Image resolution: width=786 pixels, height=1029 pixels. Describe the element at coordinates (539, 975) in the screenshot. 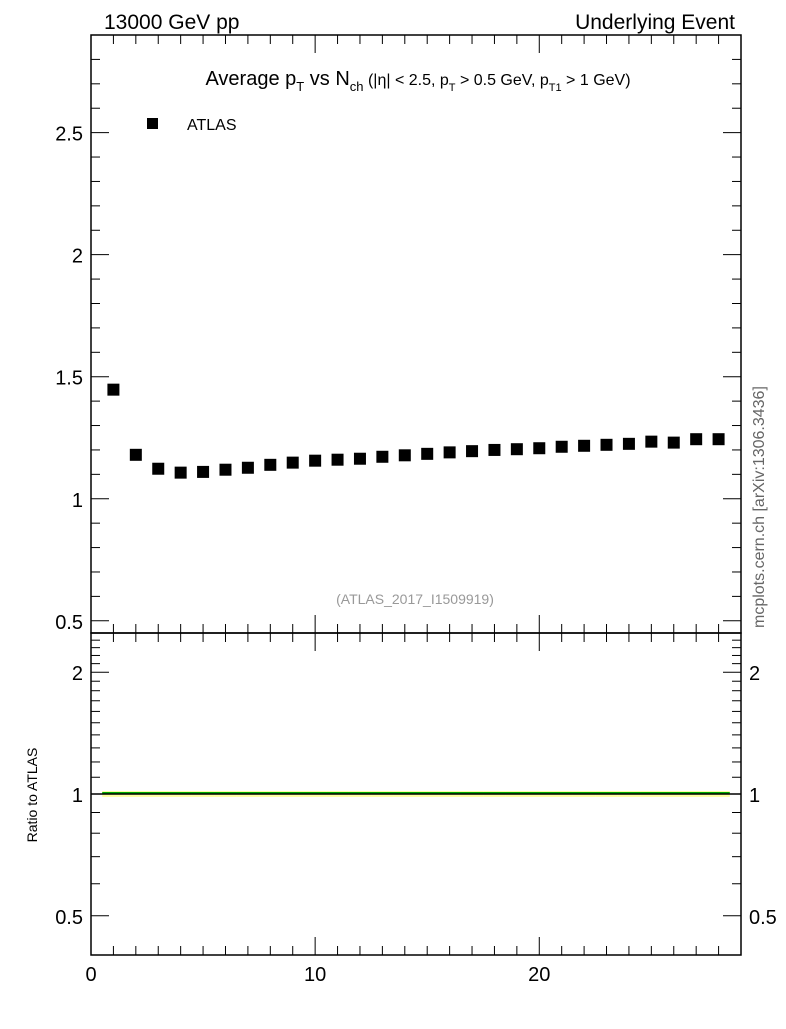

I see `x-tick-label: 20` at that location.